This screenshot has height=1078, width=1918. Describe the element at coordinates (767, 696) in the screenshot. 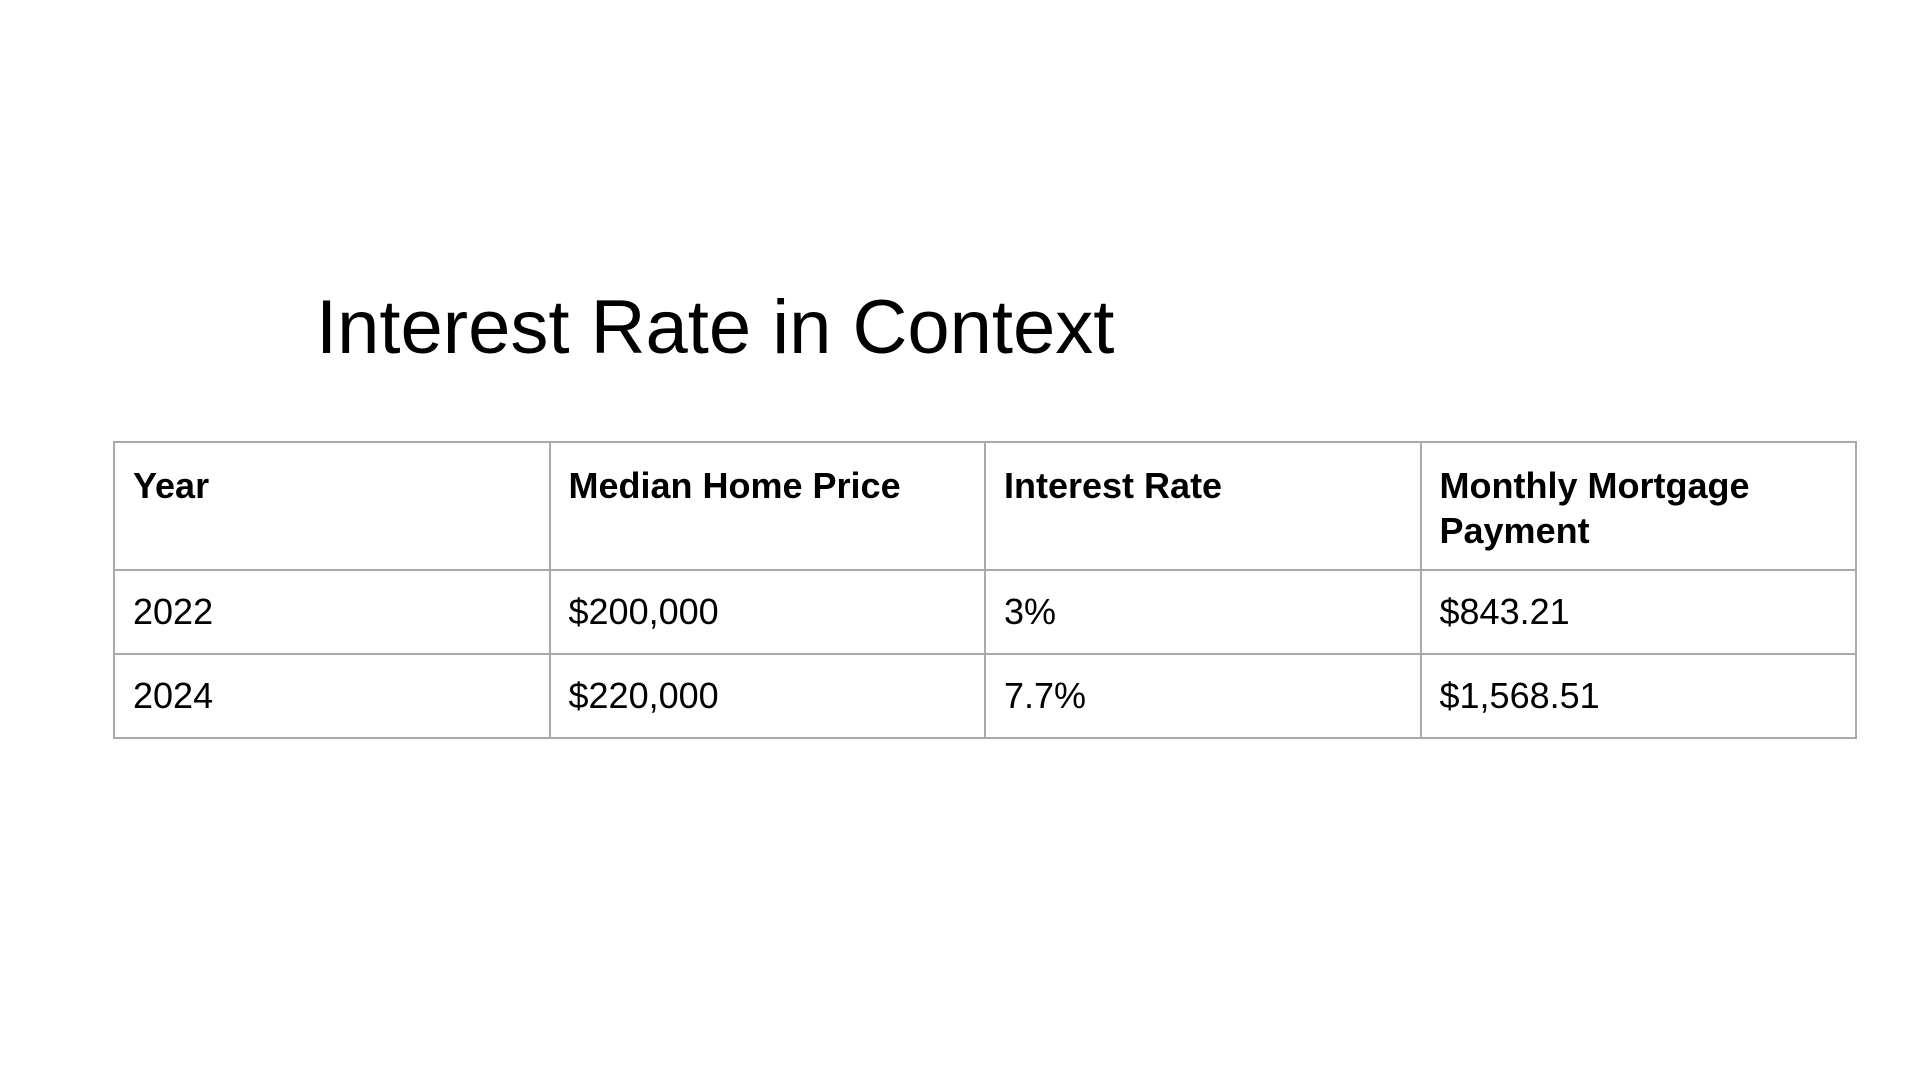

I see `cell-median-home-price: $220,000` at that location.